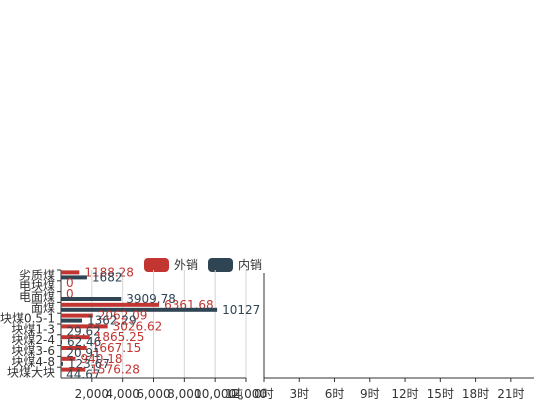 The height and width of the screenshot is (420, 550). I want to click on data-label-export: 1667.15, so click(117, 348).